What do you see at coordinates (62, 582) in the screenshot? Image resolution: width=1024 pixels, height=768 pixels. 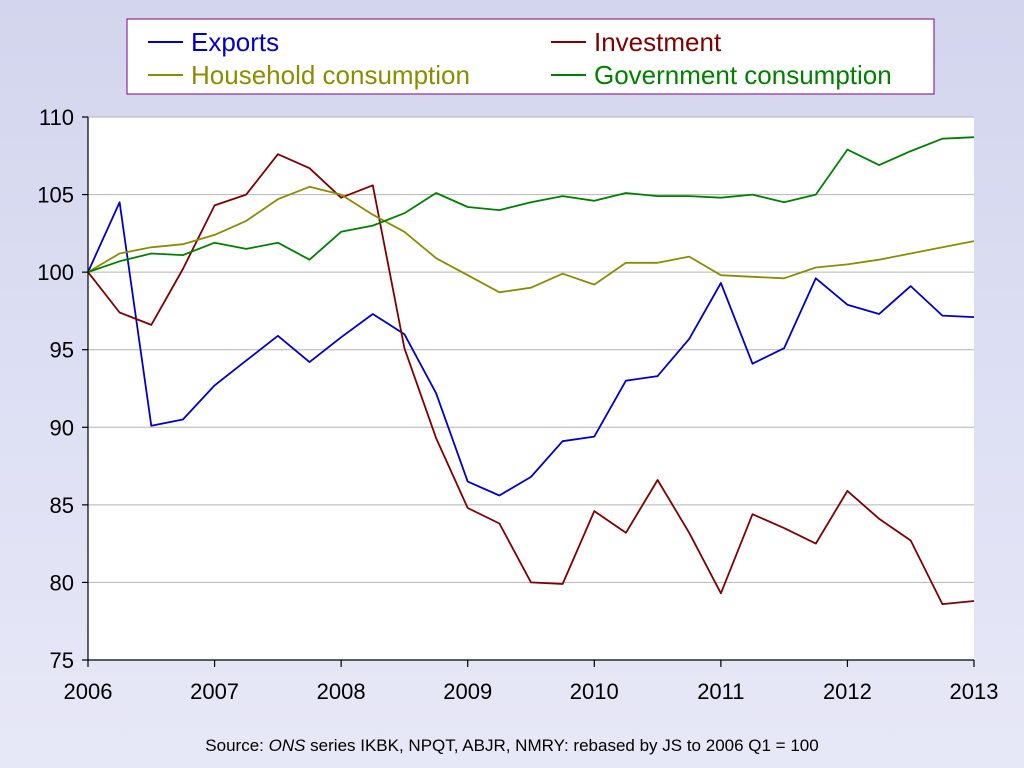 I see `y-tick-label: 80` at bounding box center [62, 582].